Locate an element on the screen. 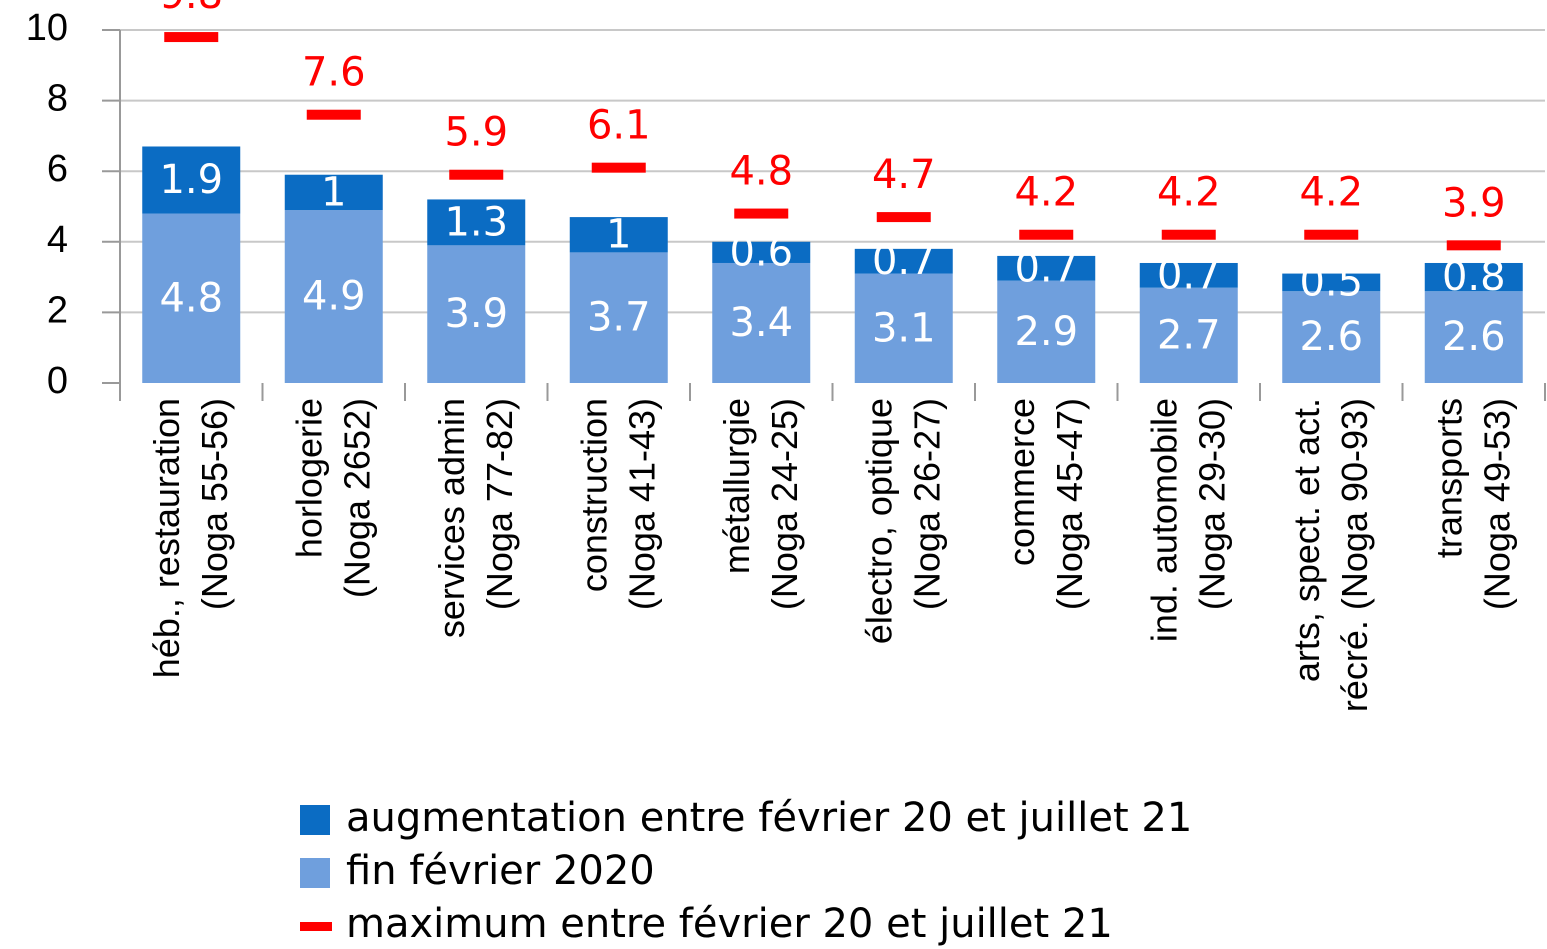  value-label: 1.9 is located at coordinates (191, 180).